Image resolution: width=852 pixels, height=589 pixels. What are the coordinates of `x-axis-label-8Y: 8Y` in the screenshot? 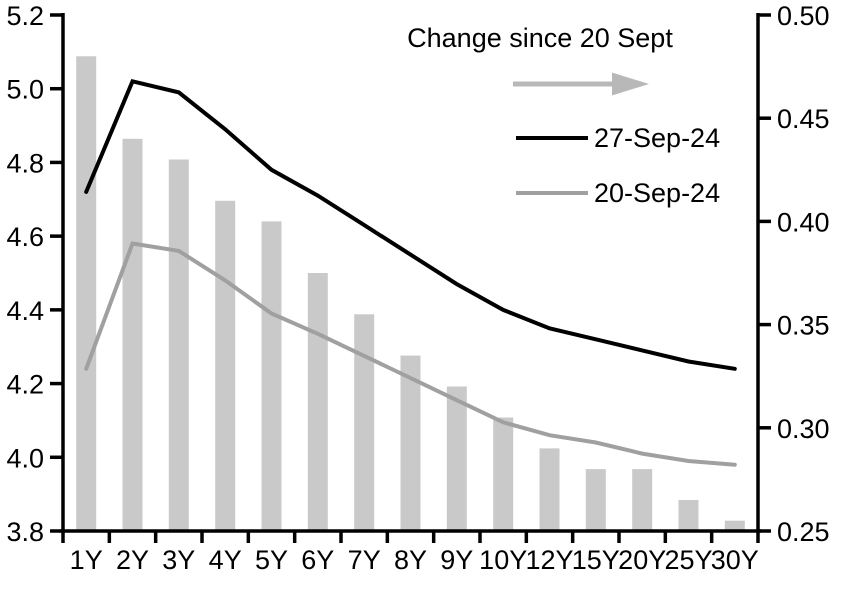 It's located at (410, 560).